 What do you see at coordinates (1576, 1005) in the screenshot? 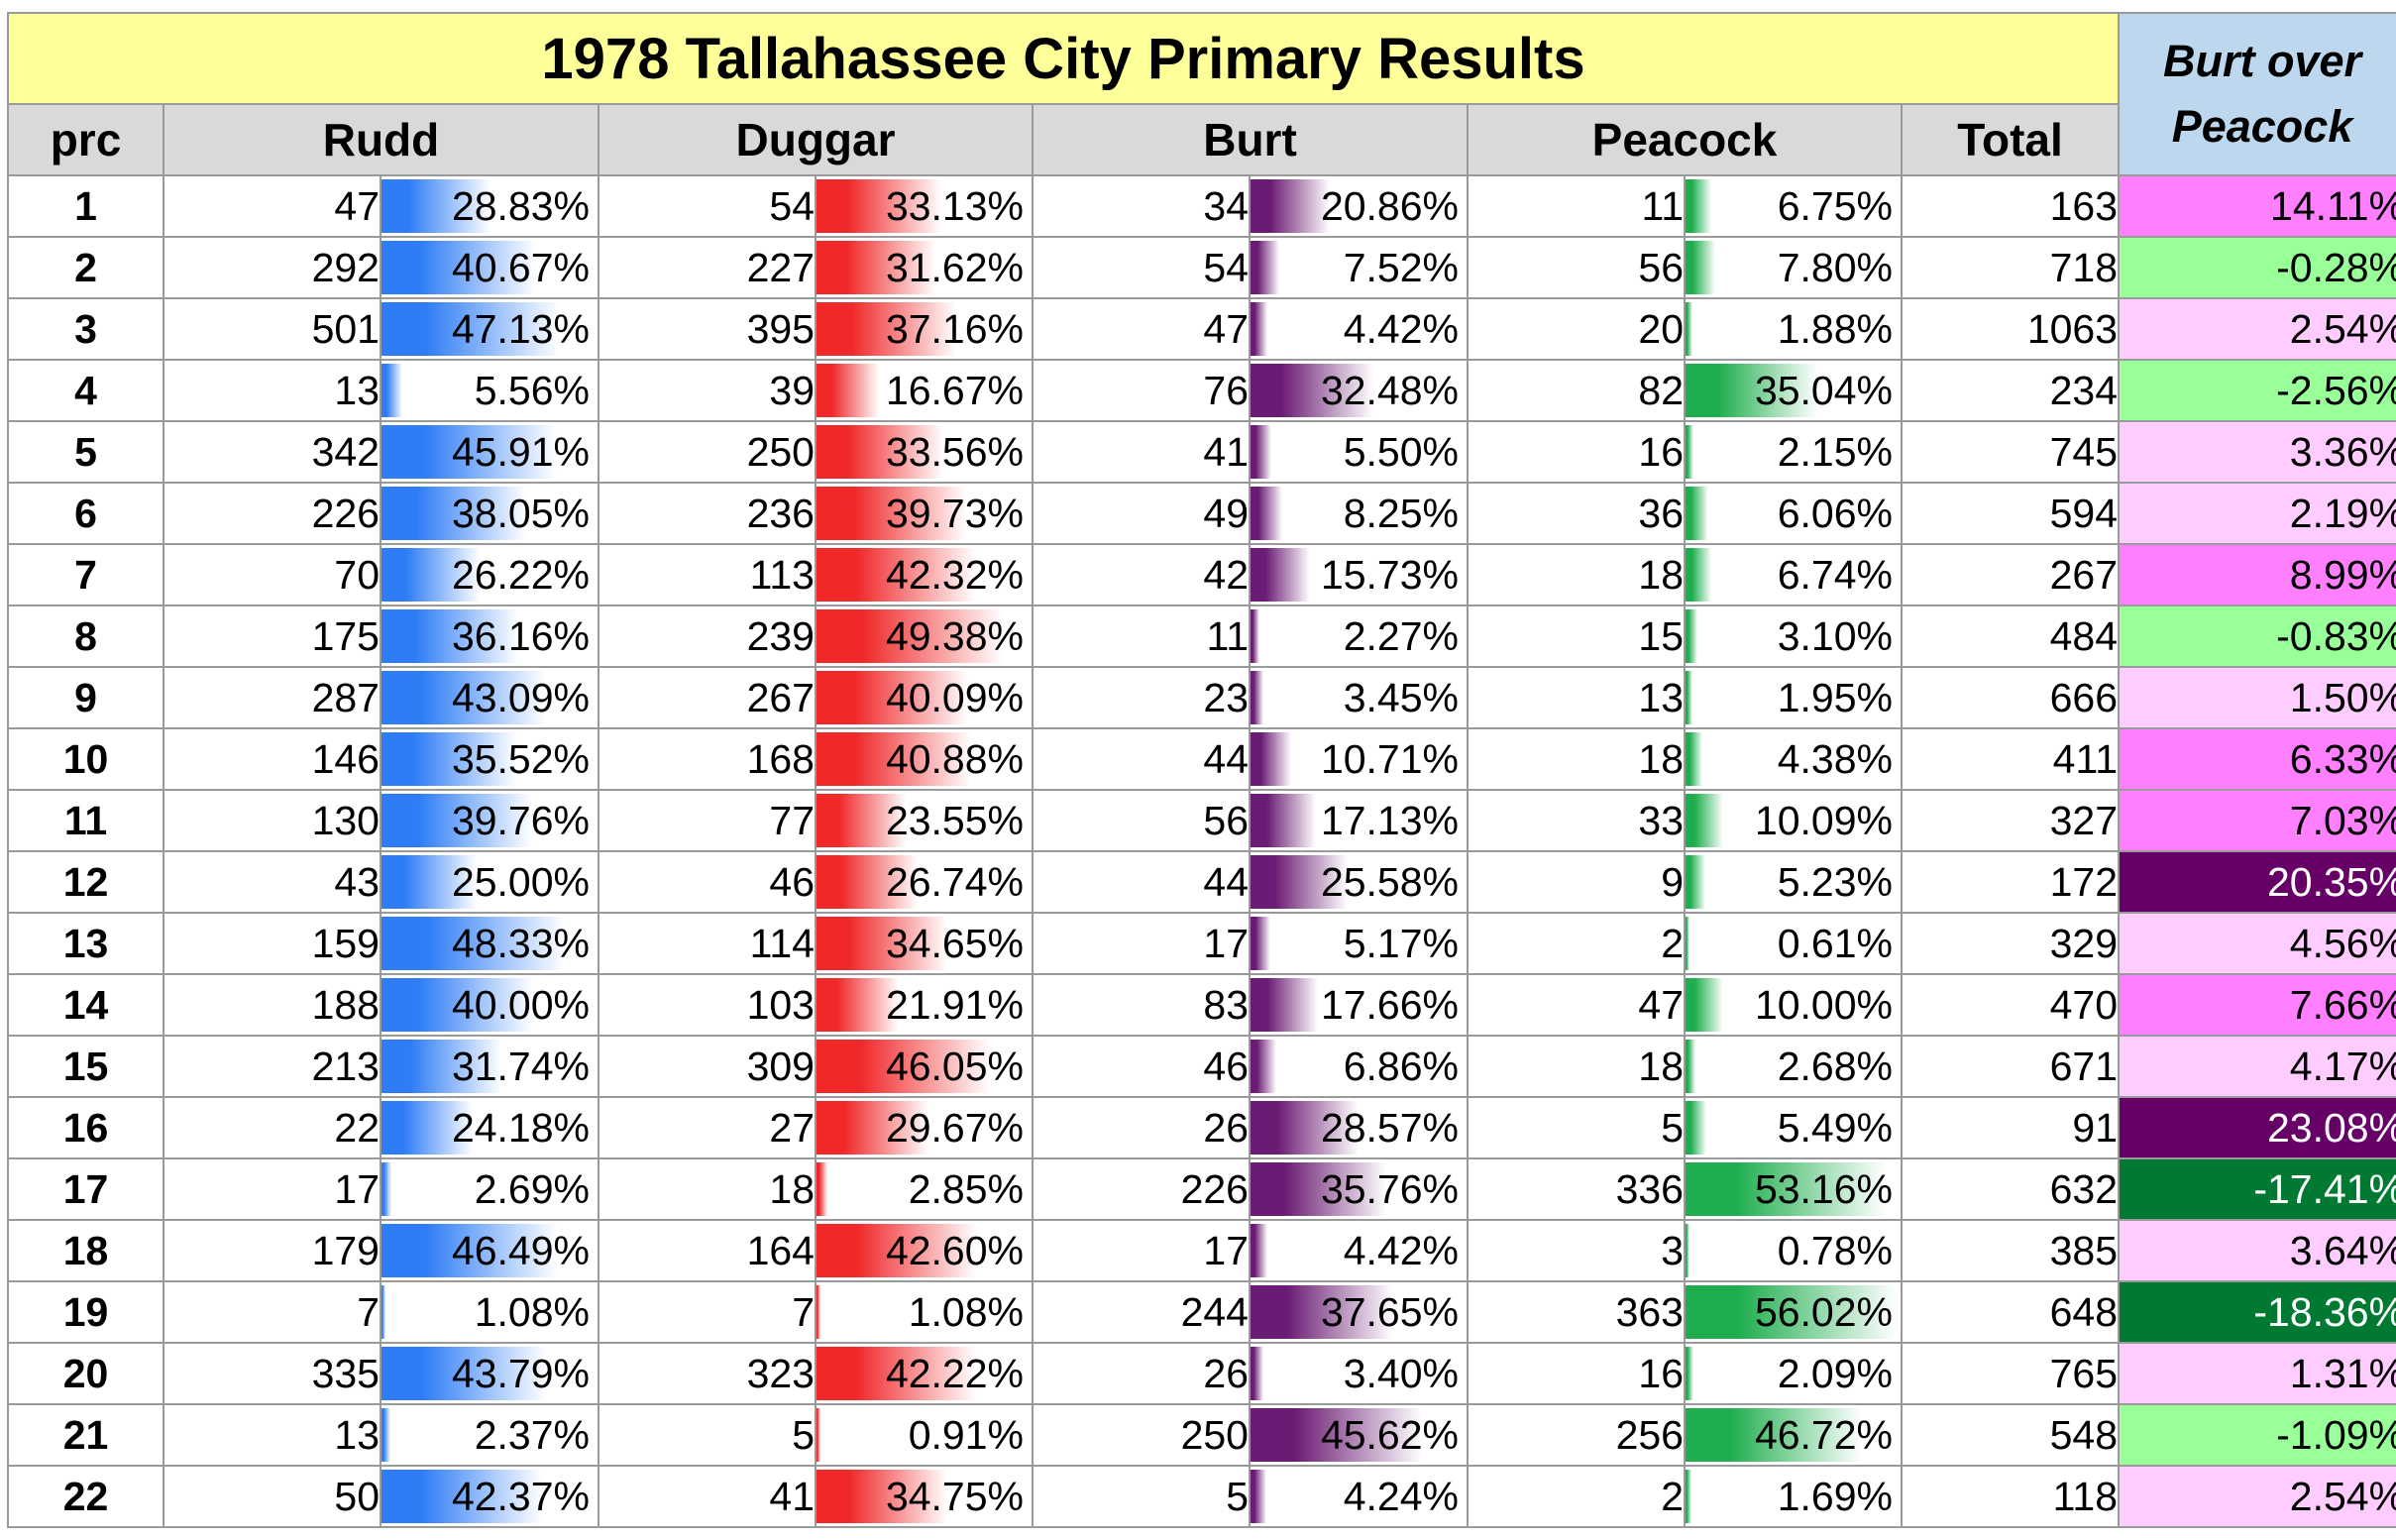
I see `peacock-votes-cell: 47` at bounding box center [1576, 1005].